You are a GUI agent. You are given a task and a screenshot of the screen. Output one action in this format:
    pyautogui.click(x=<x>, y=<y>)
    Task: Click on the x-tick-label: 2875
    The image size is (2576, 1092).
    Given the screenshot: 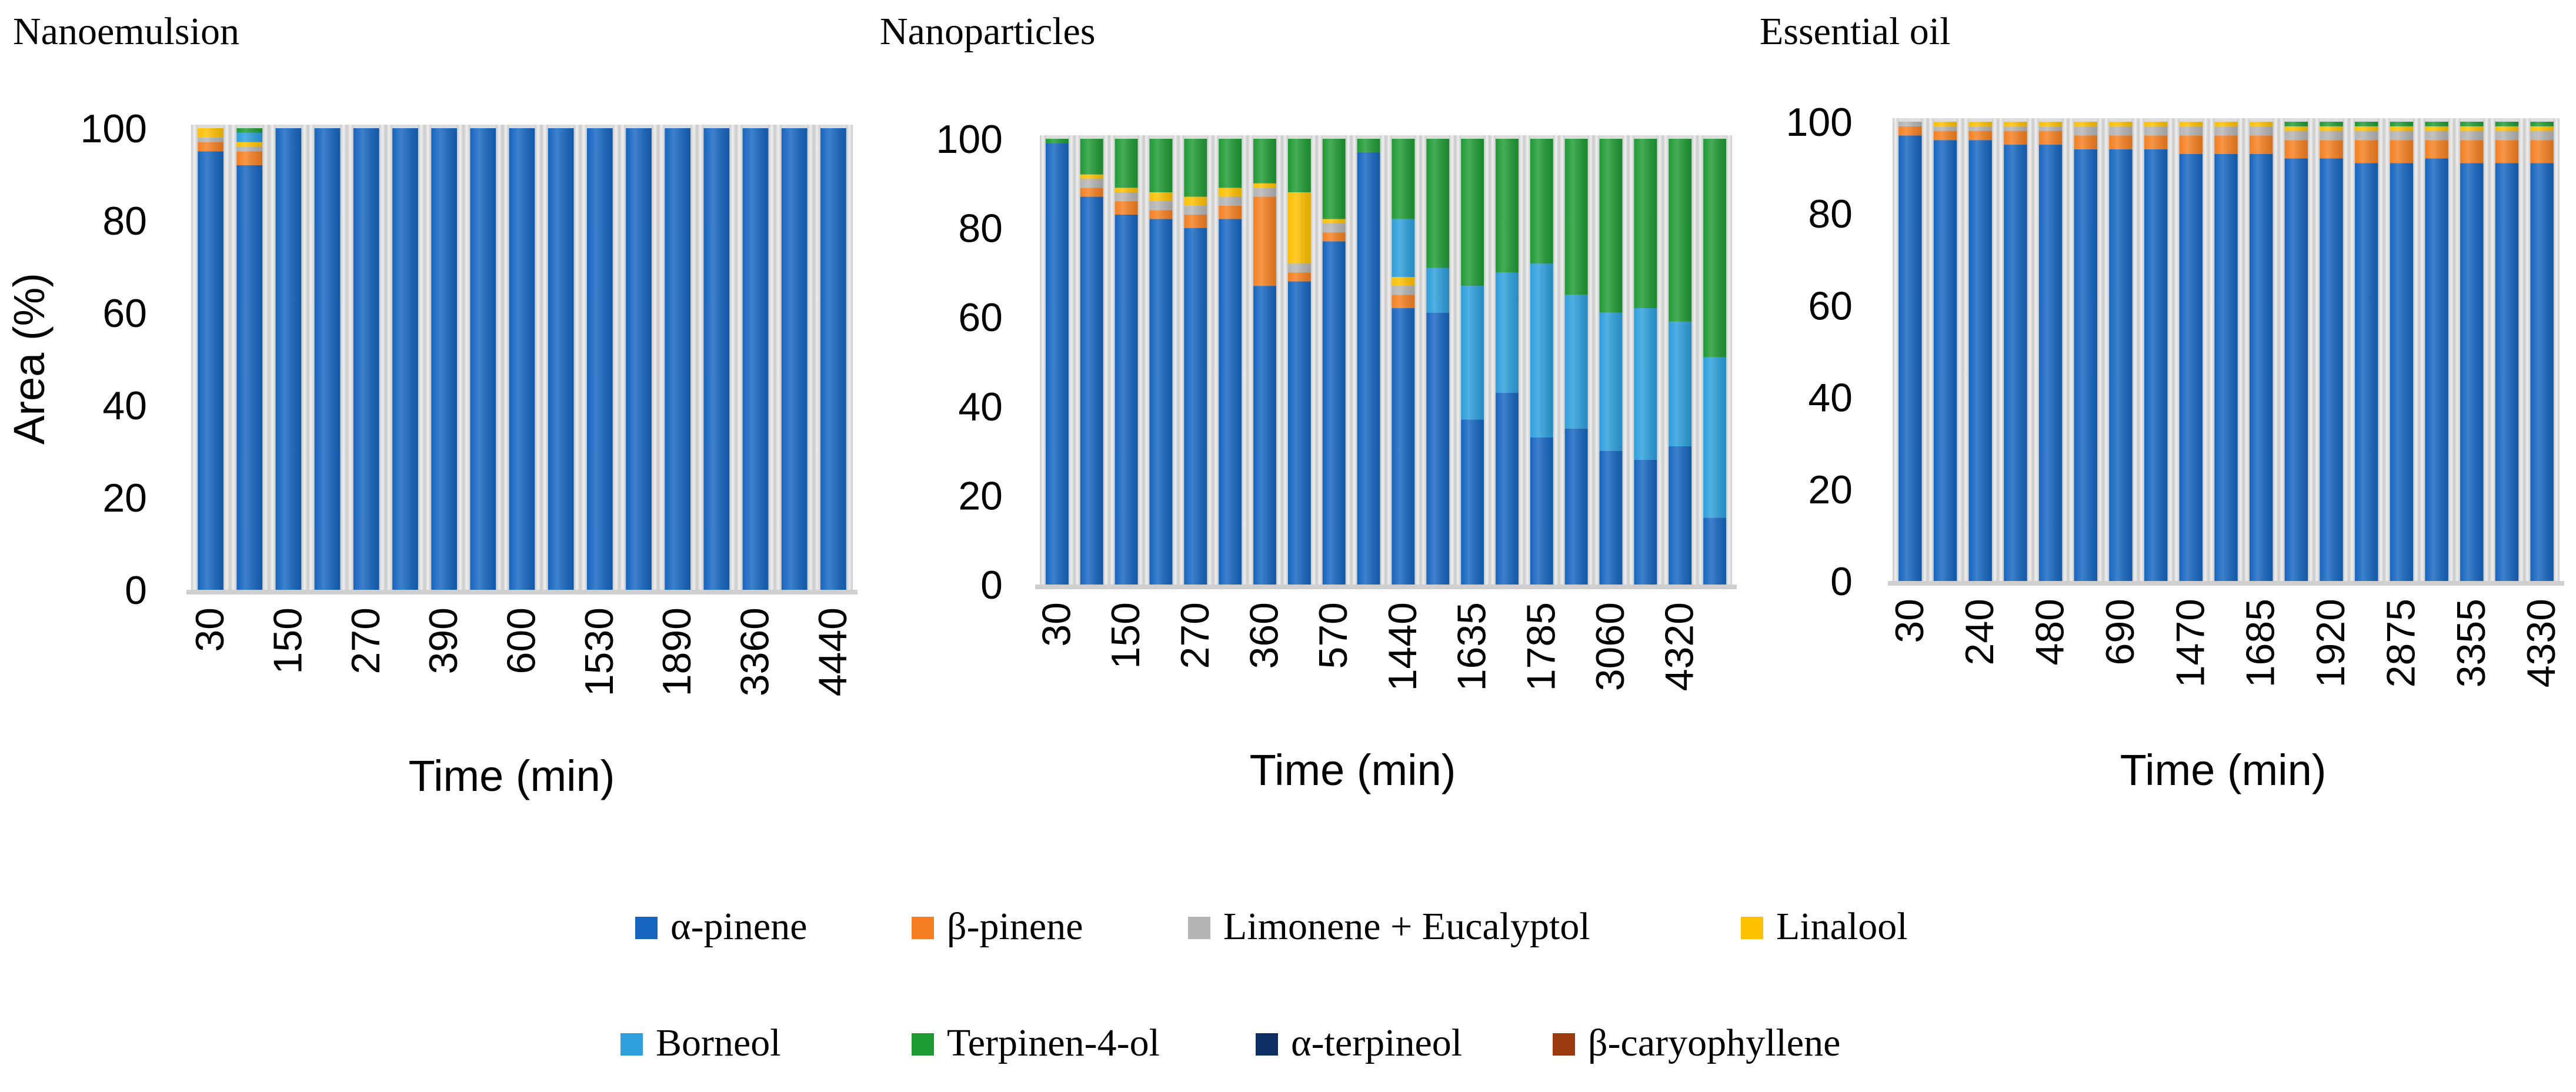 What is the action you would take?
    pyautogui.click(x=2400, y=643)
    